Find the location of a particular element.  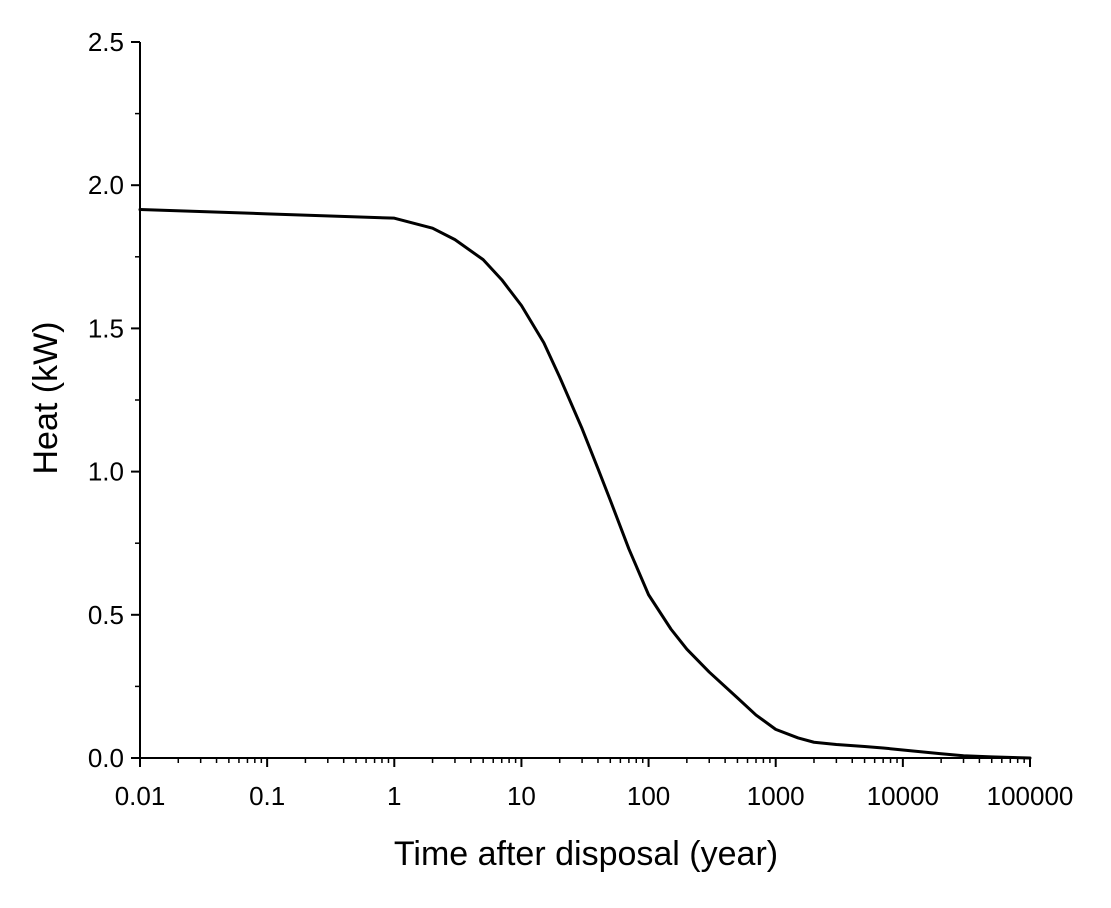

y-tick-label: 0.0 is located at coordinates (106, 758).